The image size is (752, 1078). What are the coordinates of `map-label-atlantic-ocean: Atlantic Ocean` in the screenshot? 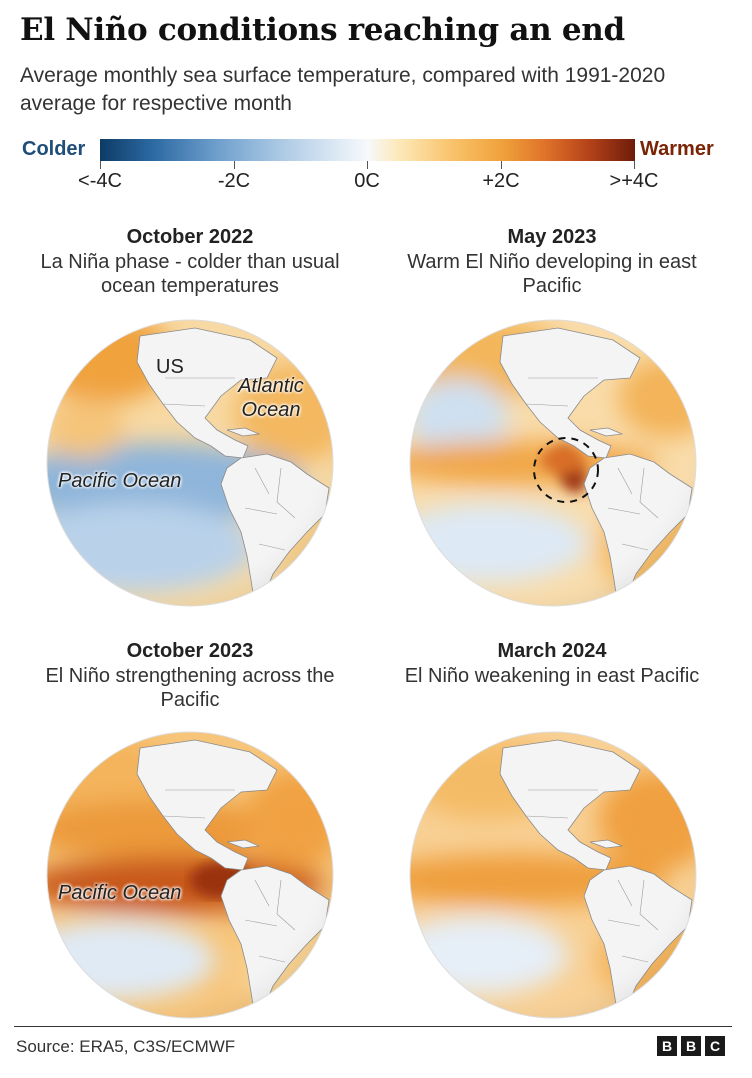 It's located at (271, 398).